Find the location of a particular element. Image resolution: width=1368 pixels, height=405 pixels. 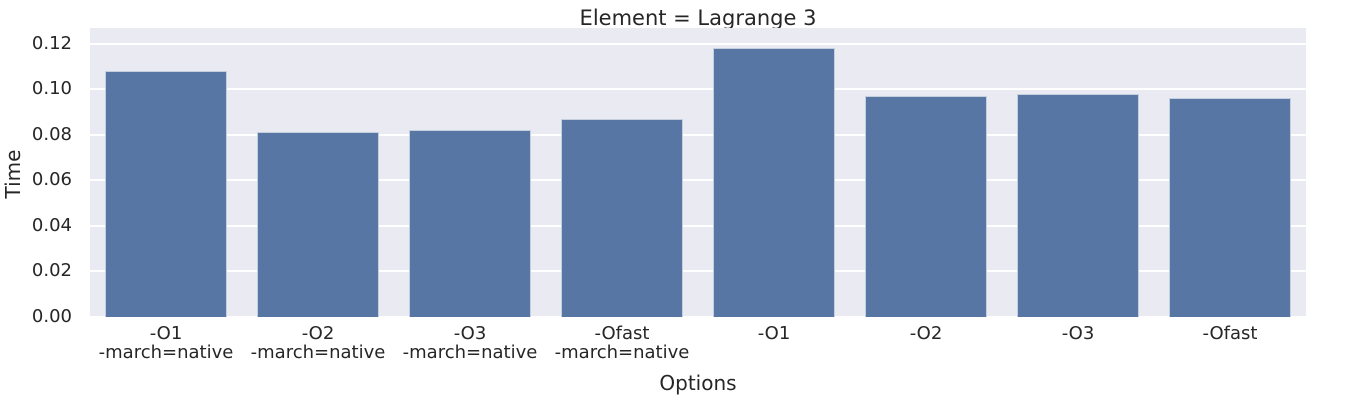

x-tick-label: -O3 -march=native is located at coordinates (470, 343).